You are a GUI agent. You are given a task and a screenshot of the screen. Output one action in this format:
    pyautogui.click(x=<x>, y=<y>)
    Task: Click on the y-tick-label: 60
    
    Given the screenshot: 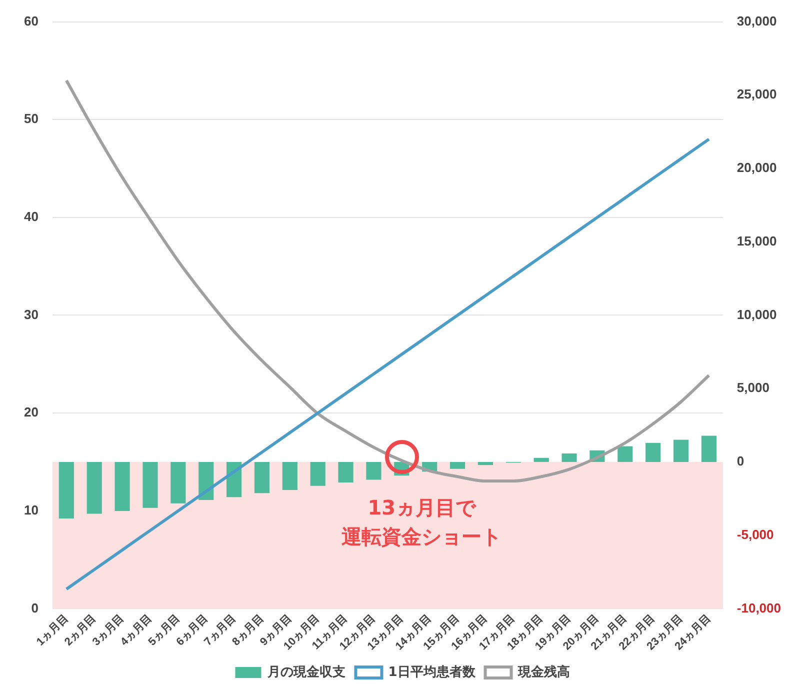 What is the action you would take?
    pyautogui.click(x=31, y=20)
    